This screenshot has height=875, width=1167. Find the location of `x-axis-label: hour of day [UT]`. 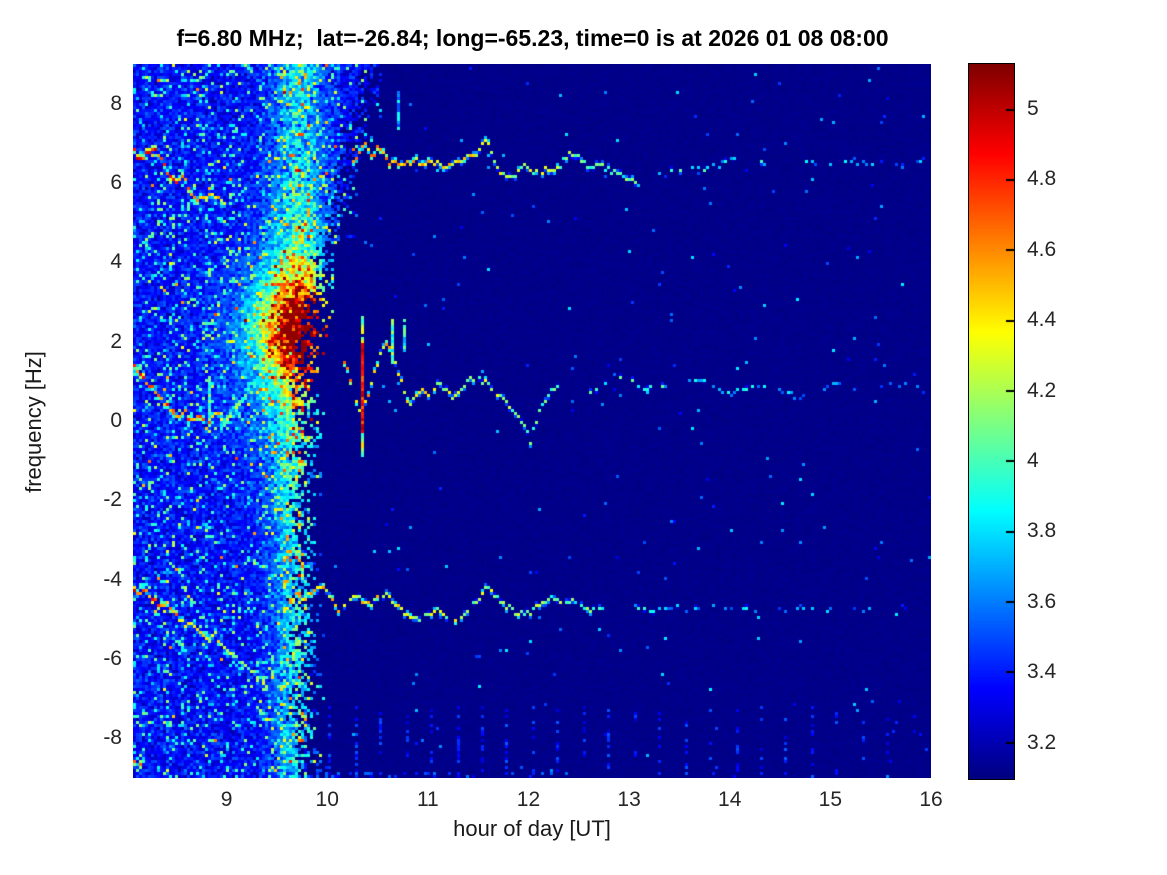

x-axis-label: hour of day [UT] is located at coordinates (532, 828).